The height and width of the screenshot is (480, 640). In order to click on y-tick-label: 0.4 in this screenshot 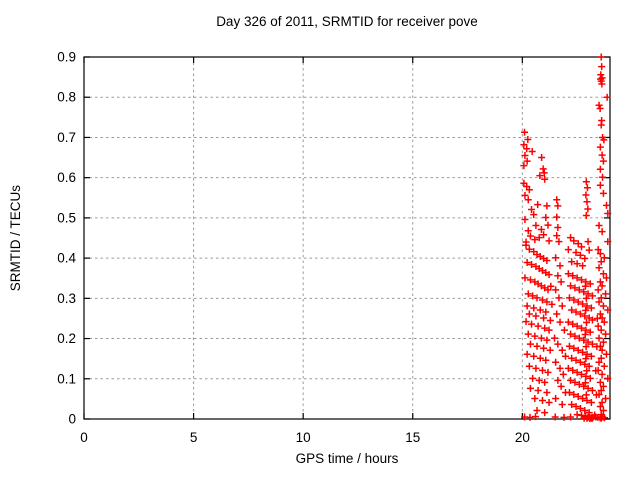, I will do `click(66, 258)`.